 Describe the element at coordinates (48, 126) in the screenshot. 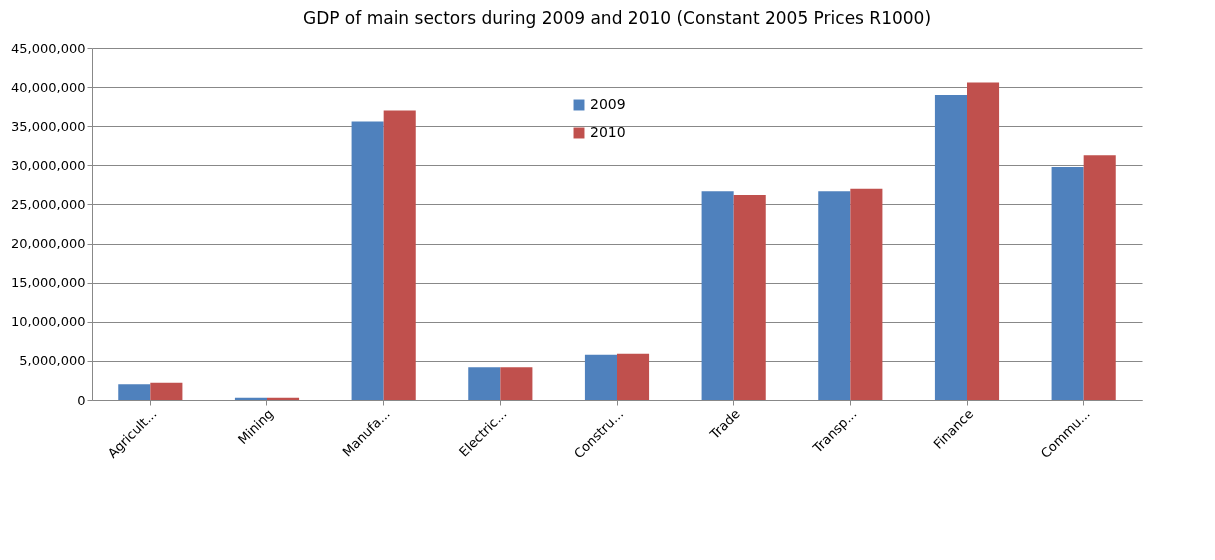

I see `y-tick-label: 35,000,000` at that location.